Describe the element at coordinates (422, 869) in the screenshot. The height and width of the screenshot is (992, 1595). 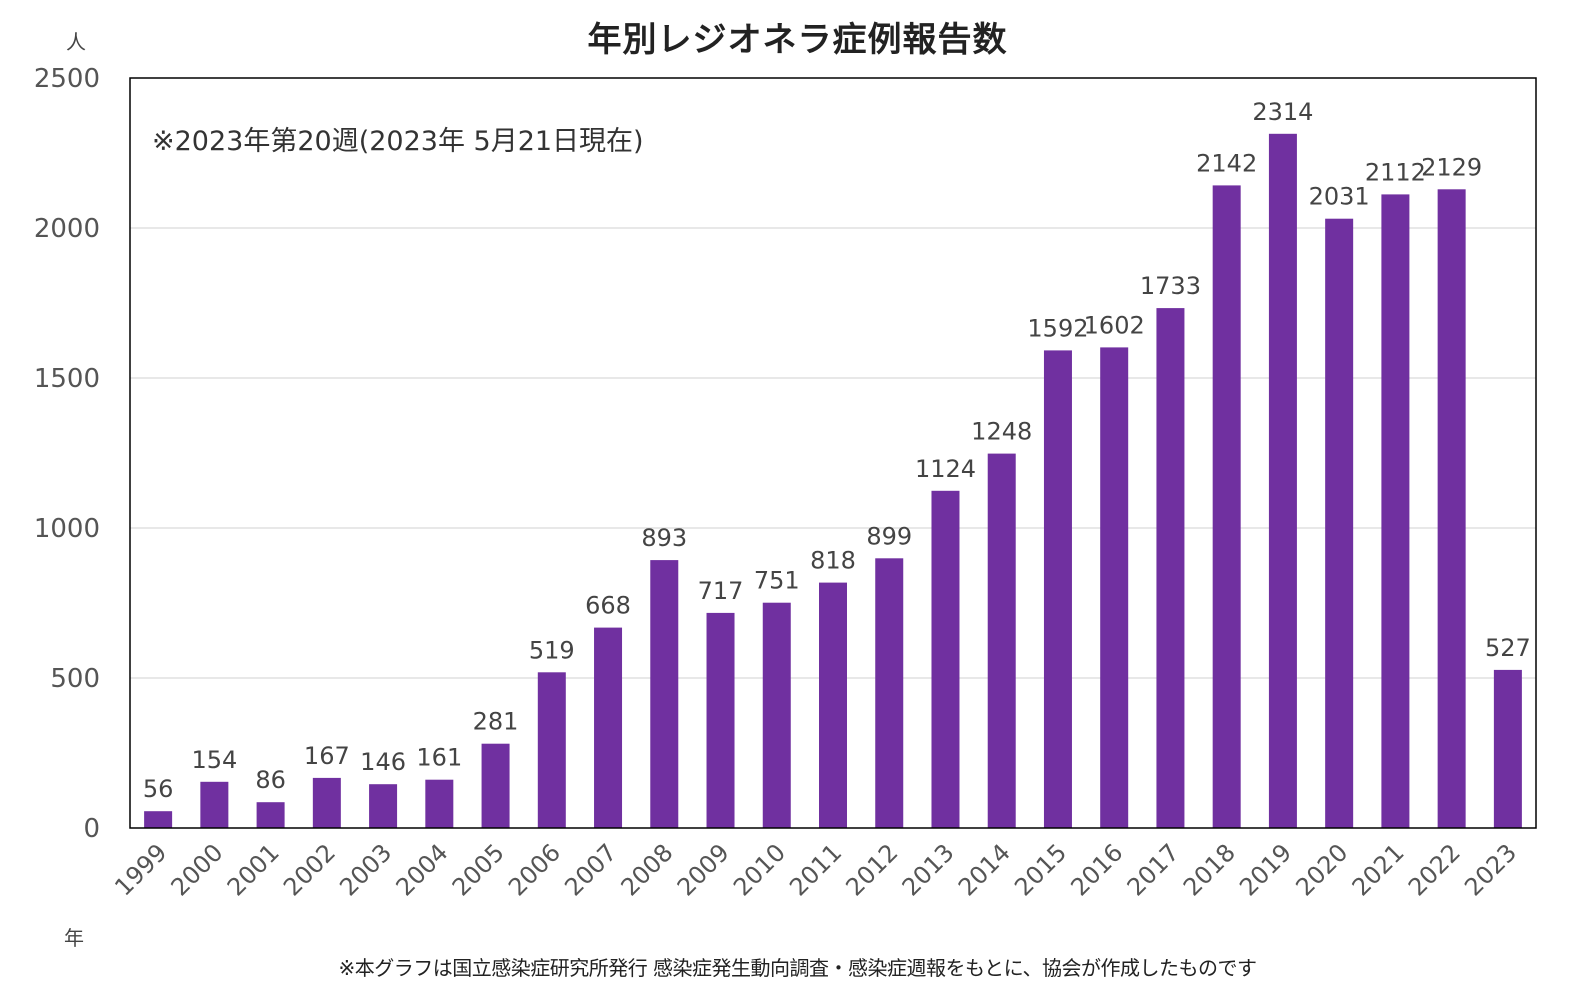
I see `x-tick-label: 2004` at that location.